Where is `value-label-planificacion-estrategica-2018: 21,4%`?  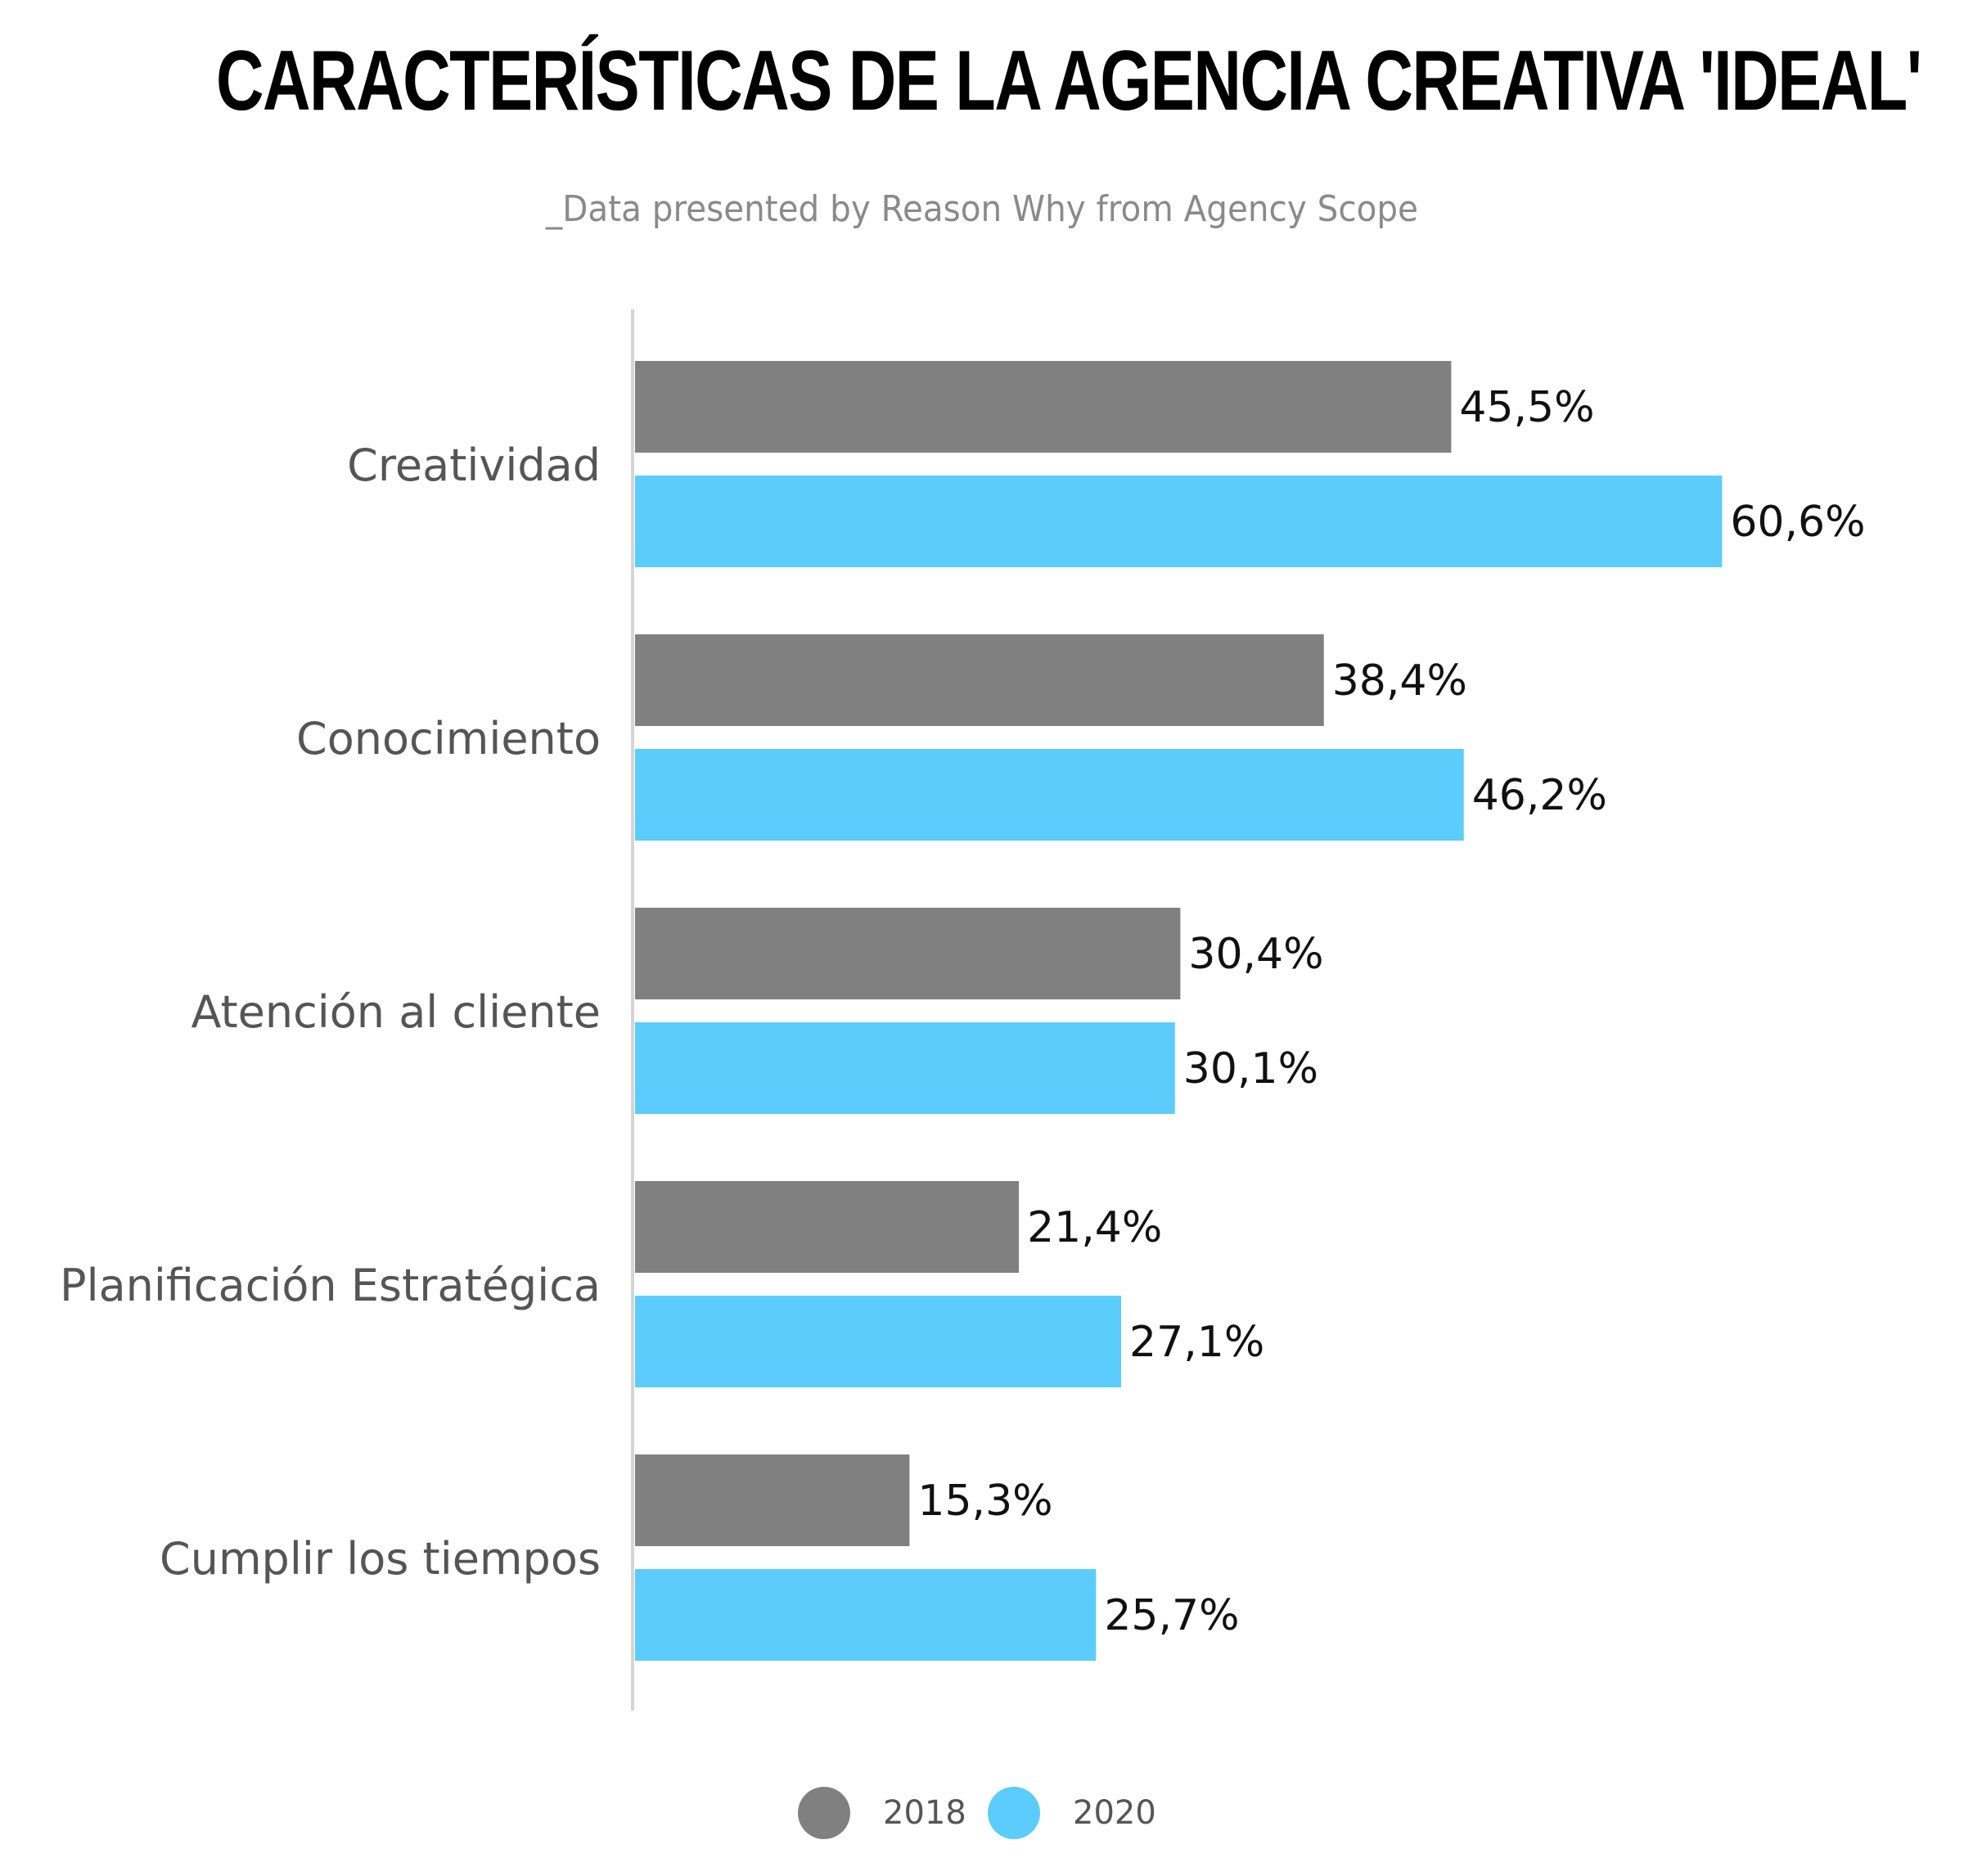
value-label-planificacion-estrategica-2018: 21,4% is located at coordinates (1094, 1227).